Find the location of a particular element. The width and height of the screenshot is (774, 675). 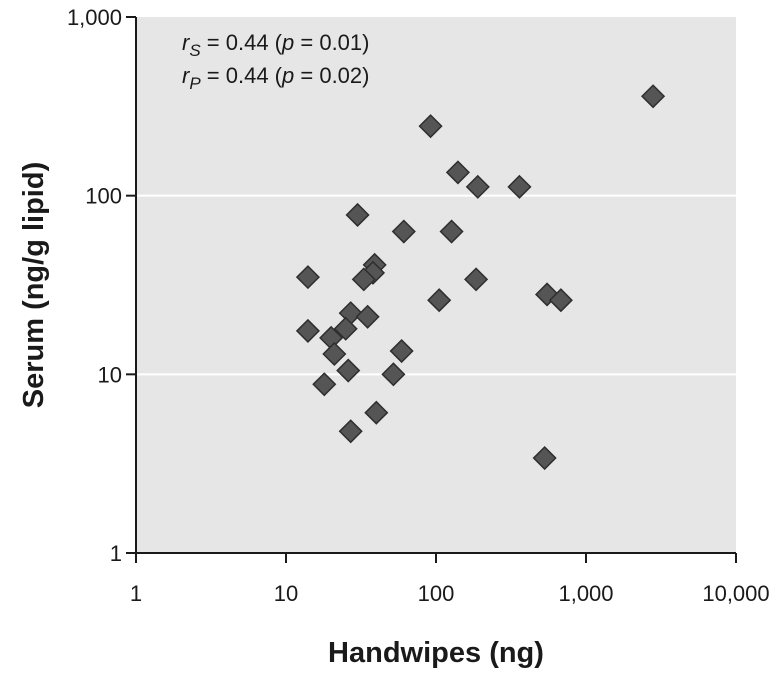

y-tick-label: 1,000 is located at coordinates (94, 17).